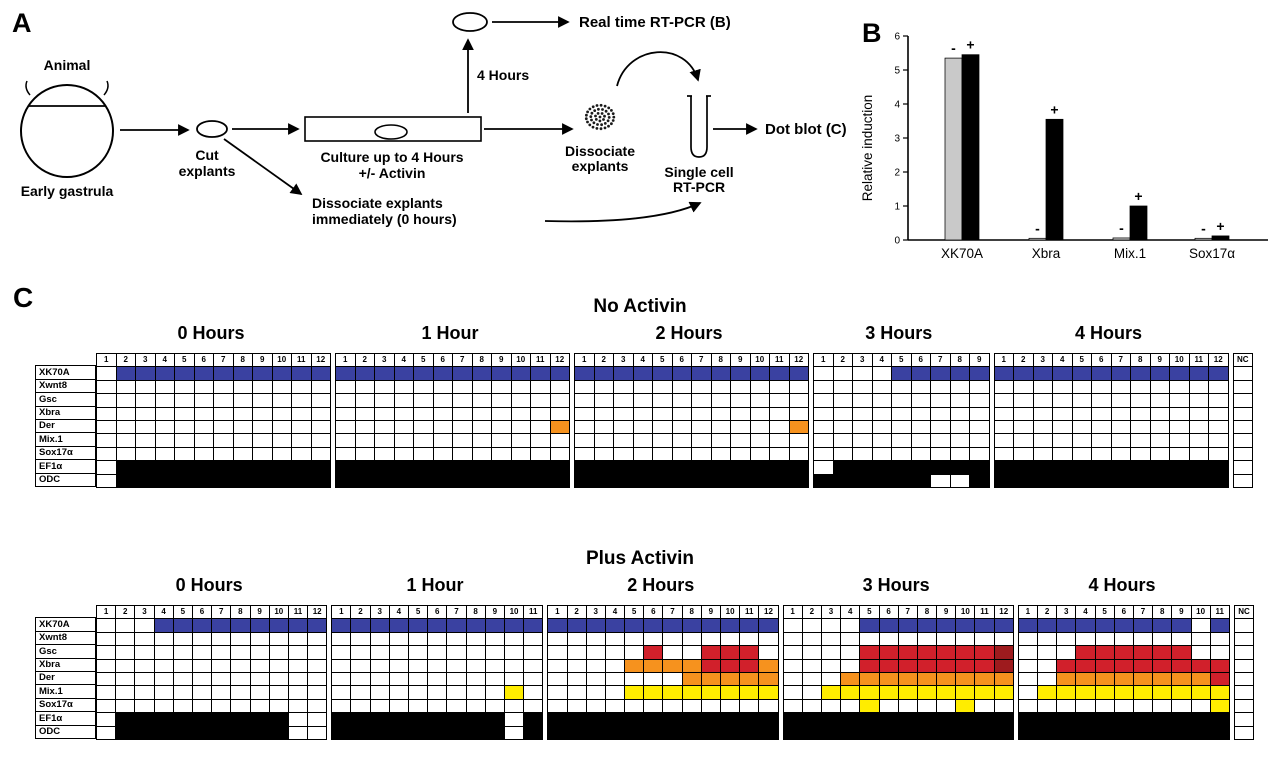 The width and height of the screenshot is (1280, 758). Describe the element at coordinates (207, 171) in the screenshot. I see `cut-explants-label-2: explants` at that location.